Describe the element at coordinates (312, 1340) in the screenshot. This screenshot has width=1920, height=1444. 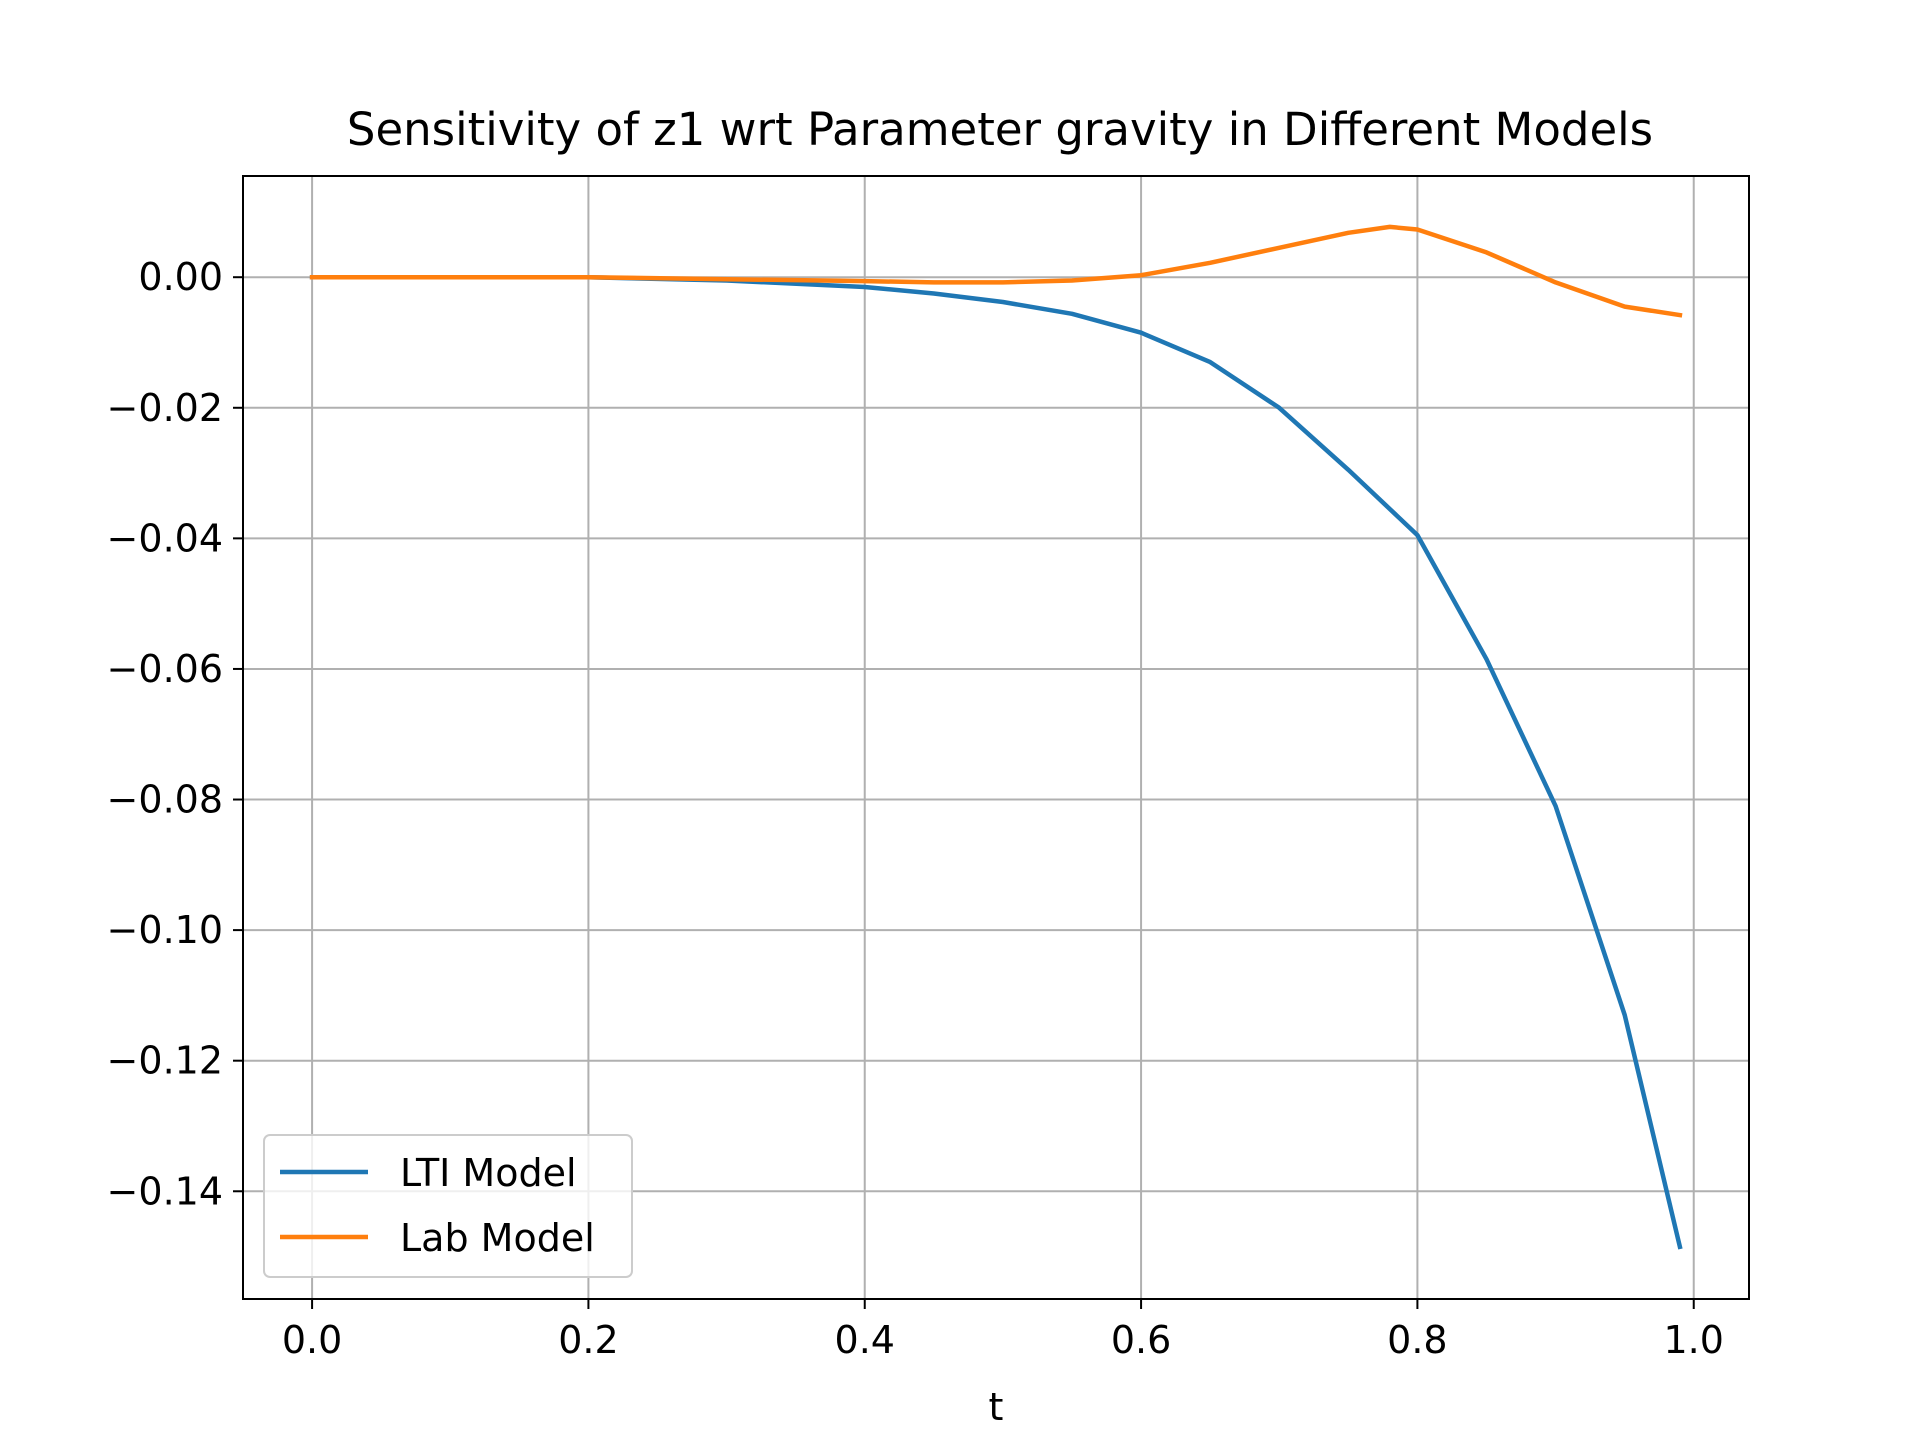
I see `x-tick-label: 0.0` at that location.